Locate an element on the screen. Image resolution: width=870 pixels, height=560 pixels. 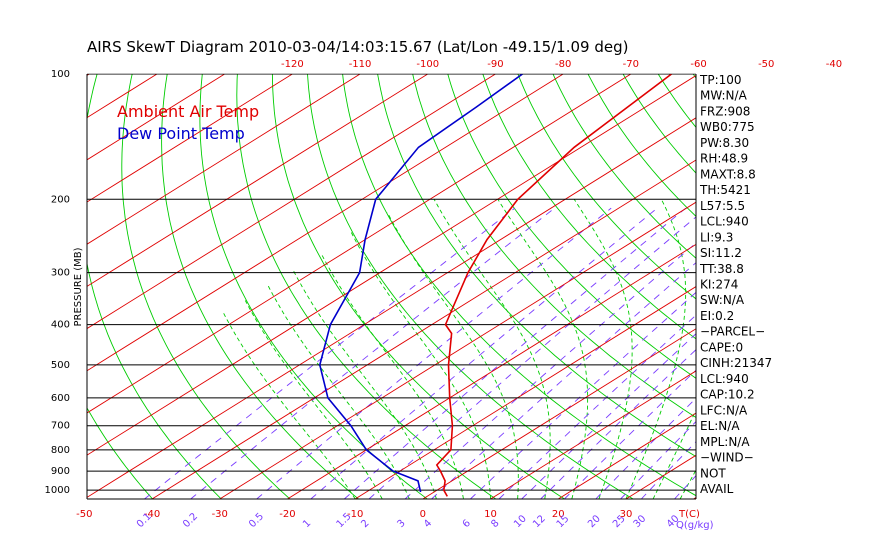
index-entry: RH:48.9 is located at coordinates (724, 159).